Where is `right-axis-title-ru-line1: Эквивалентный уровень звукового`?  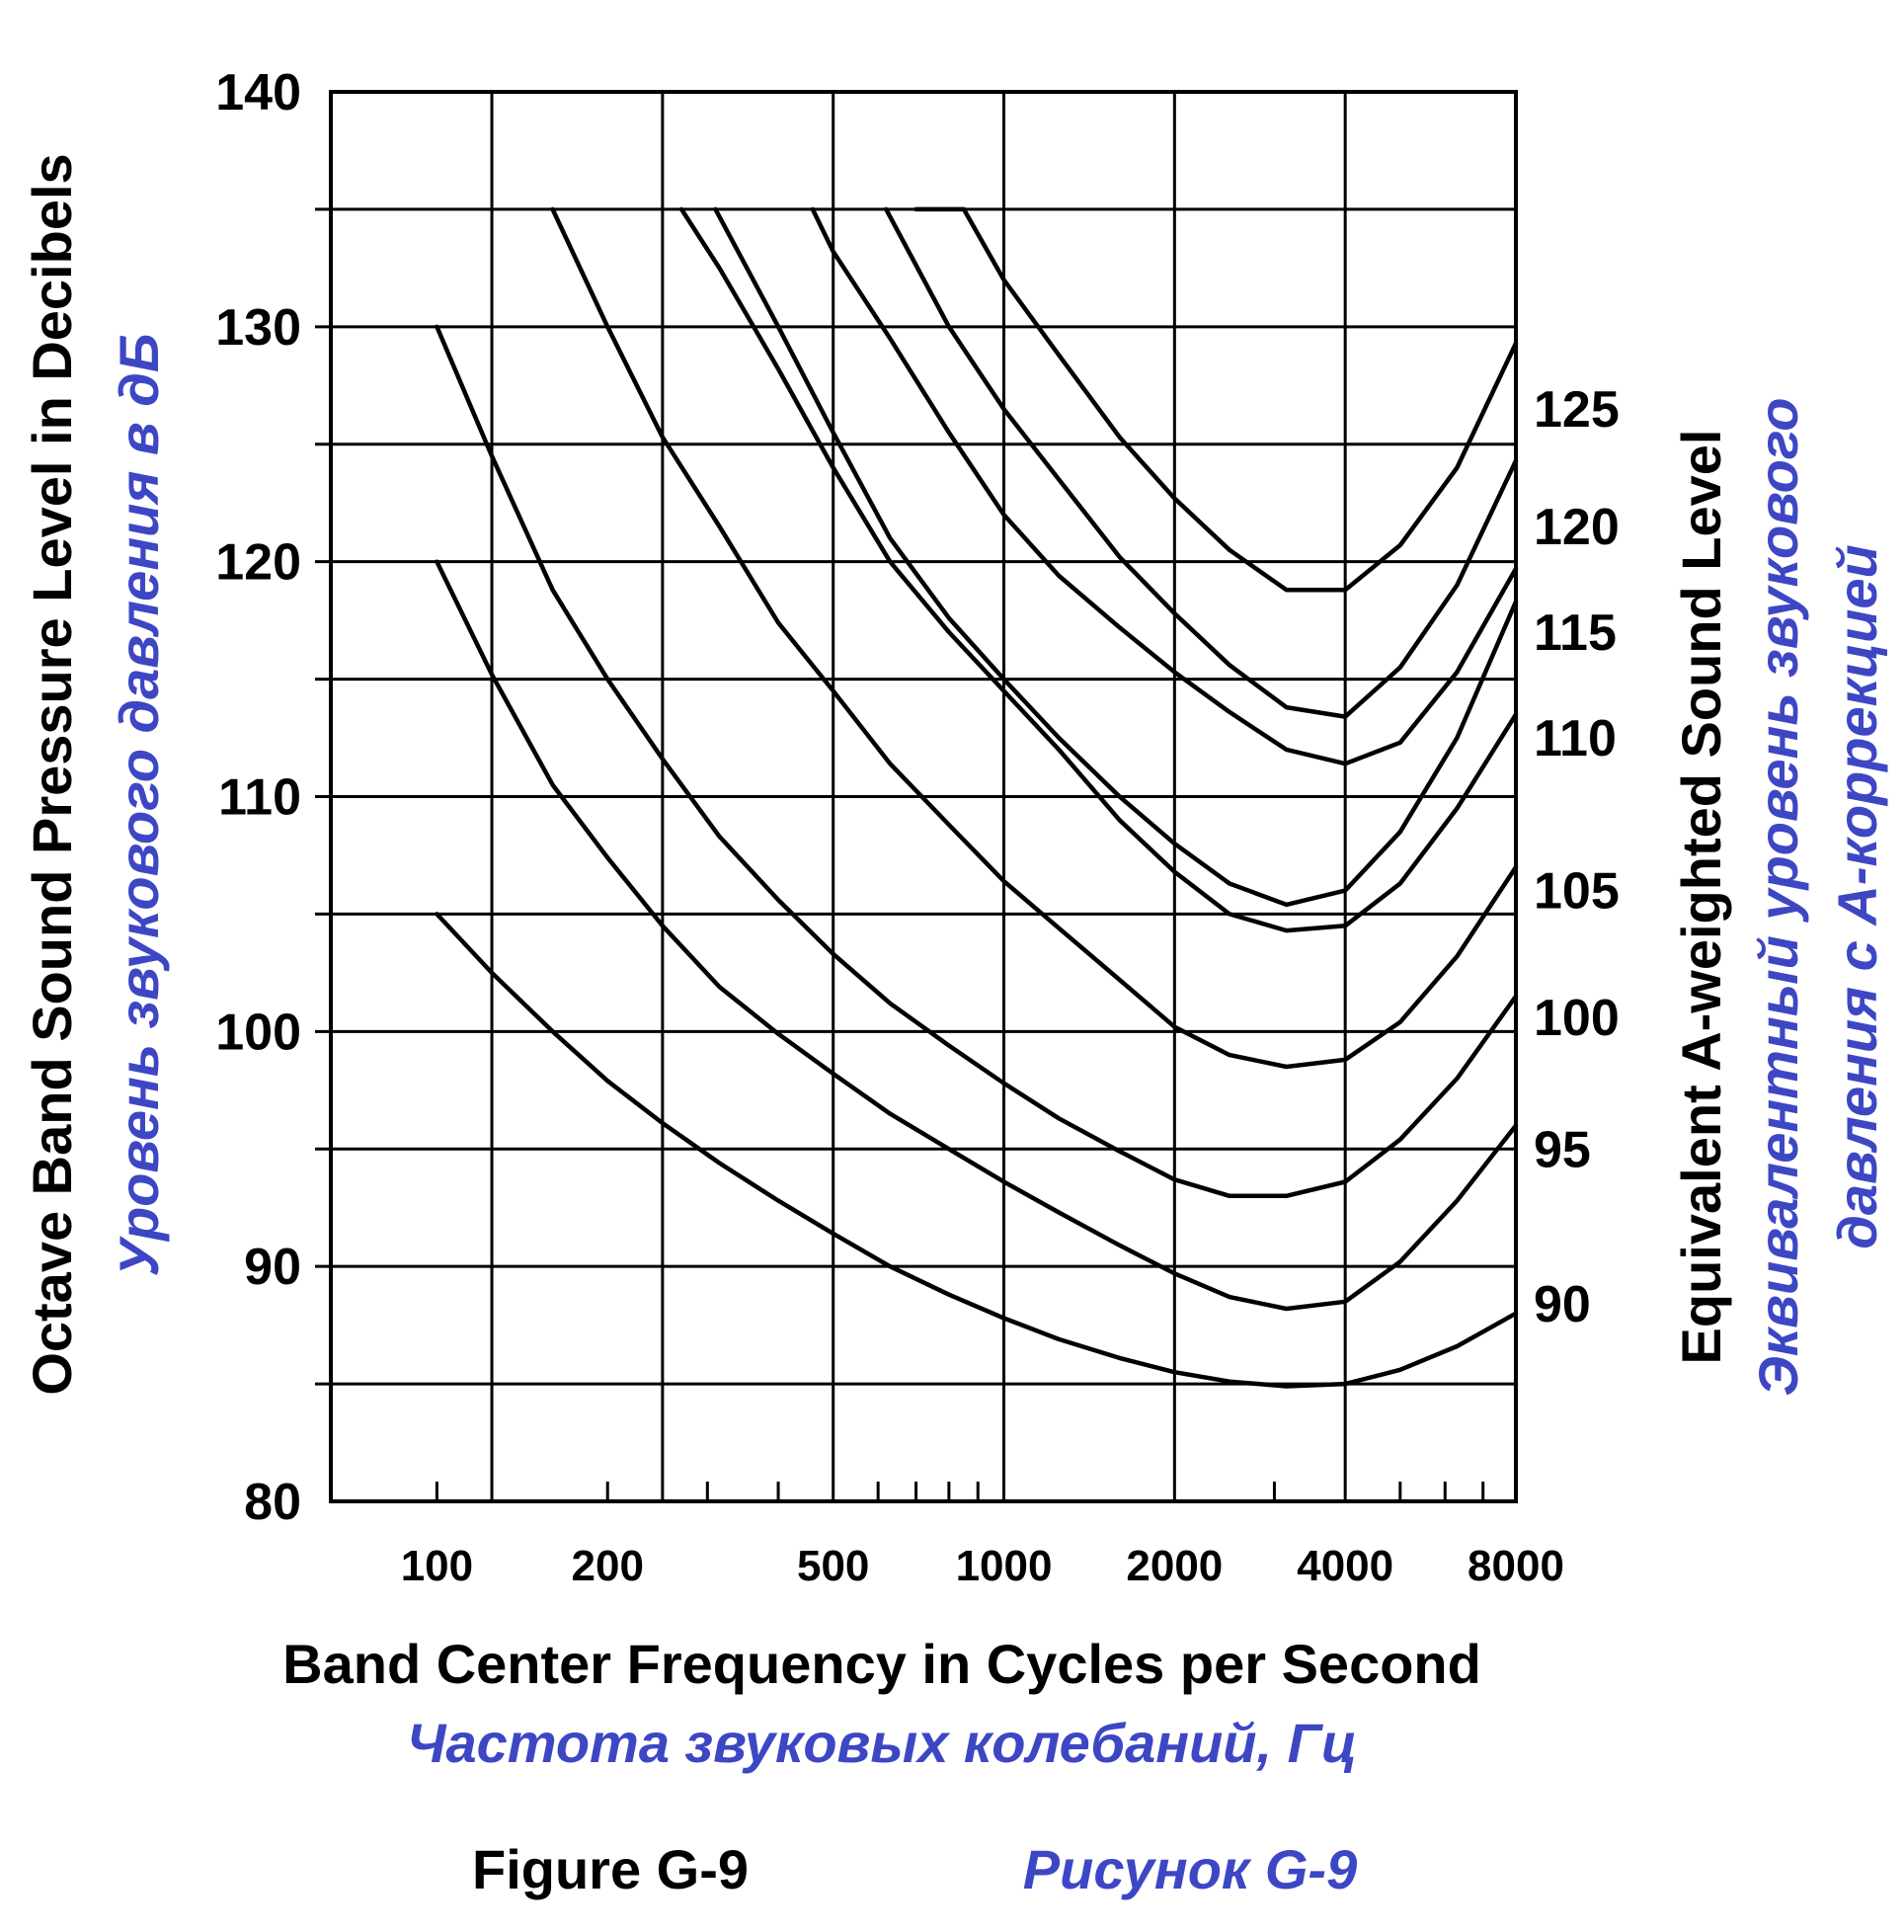
right-axis-title-ru-line1: Эквивалентный уровень звукового is located at coordinates (1778, 897).